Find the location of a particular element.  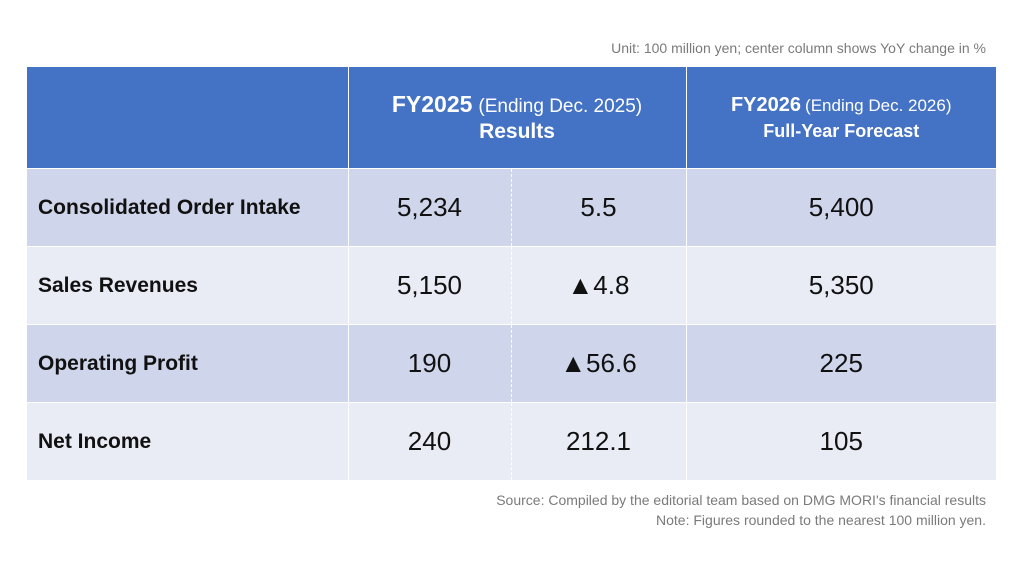

fy2025-value: 240 is located at coordinates (429, 441).